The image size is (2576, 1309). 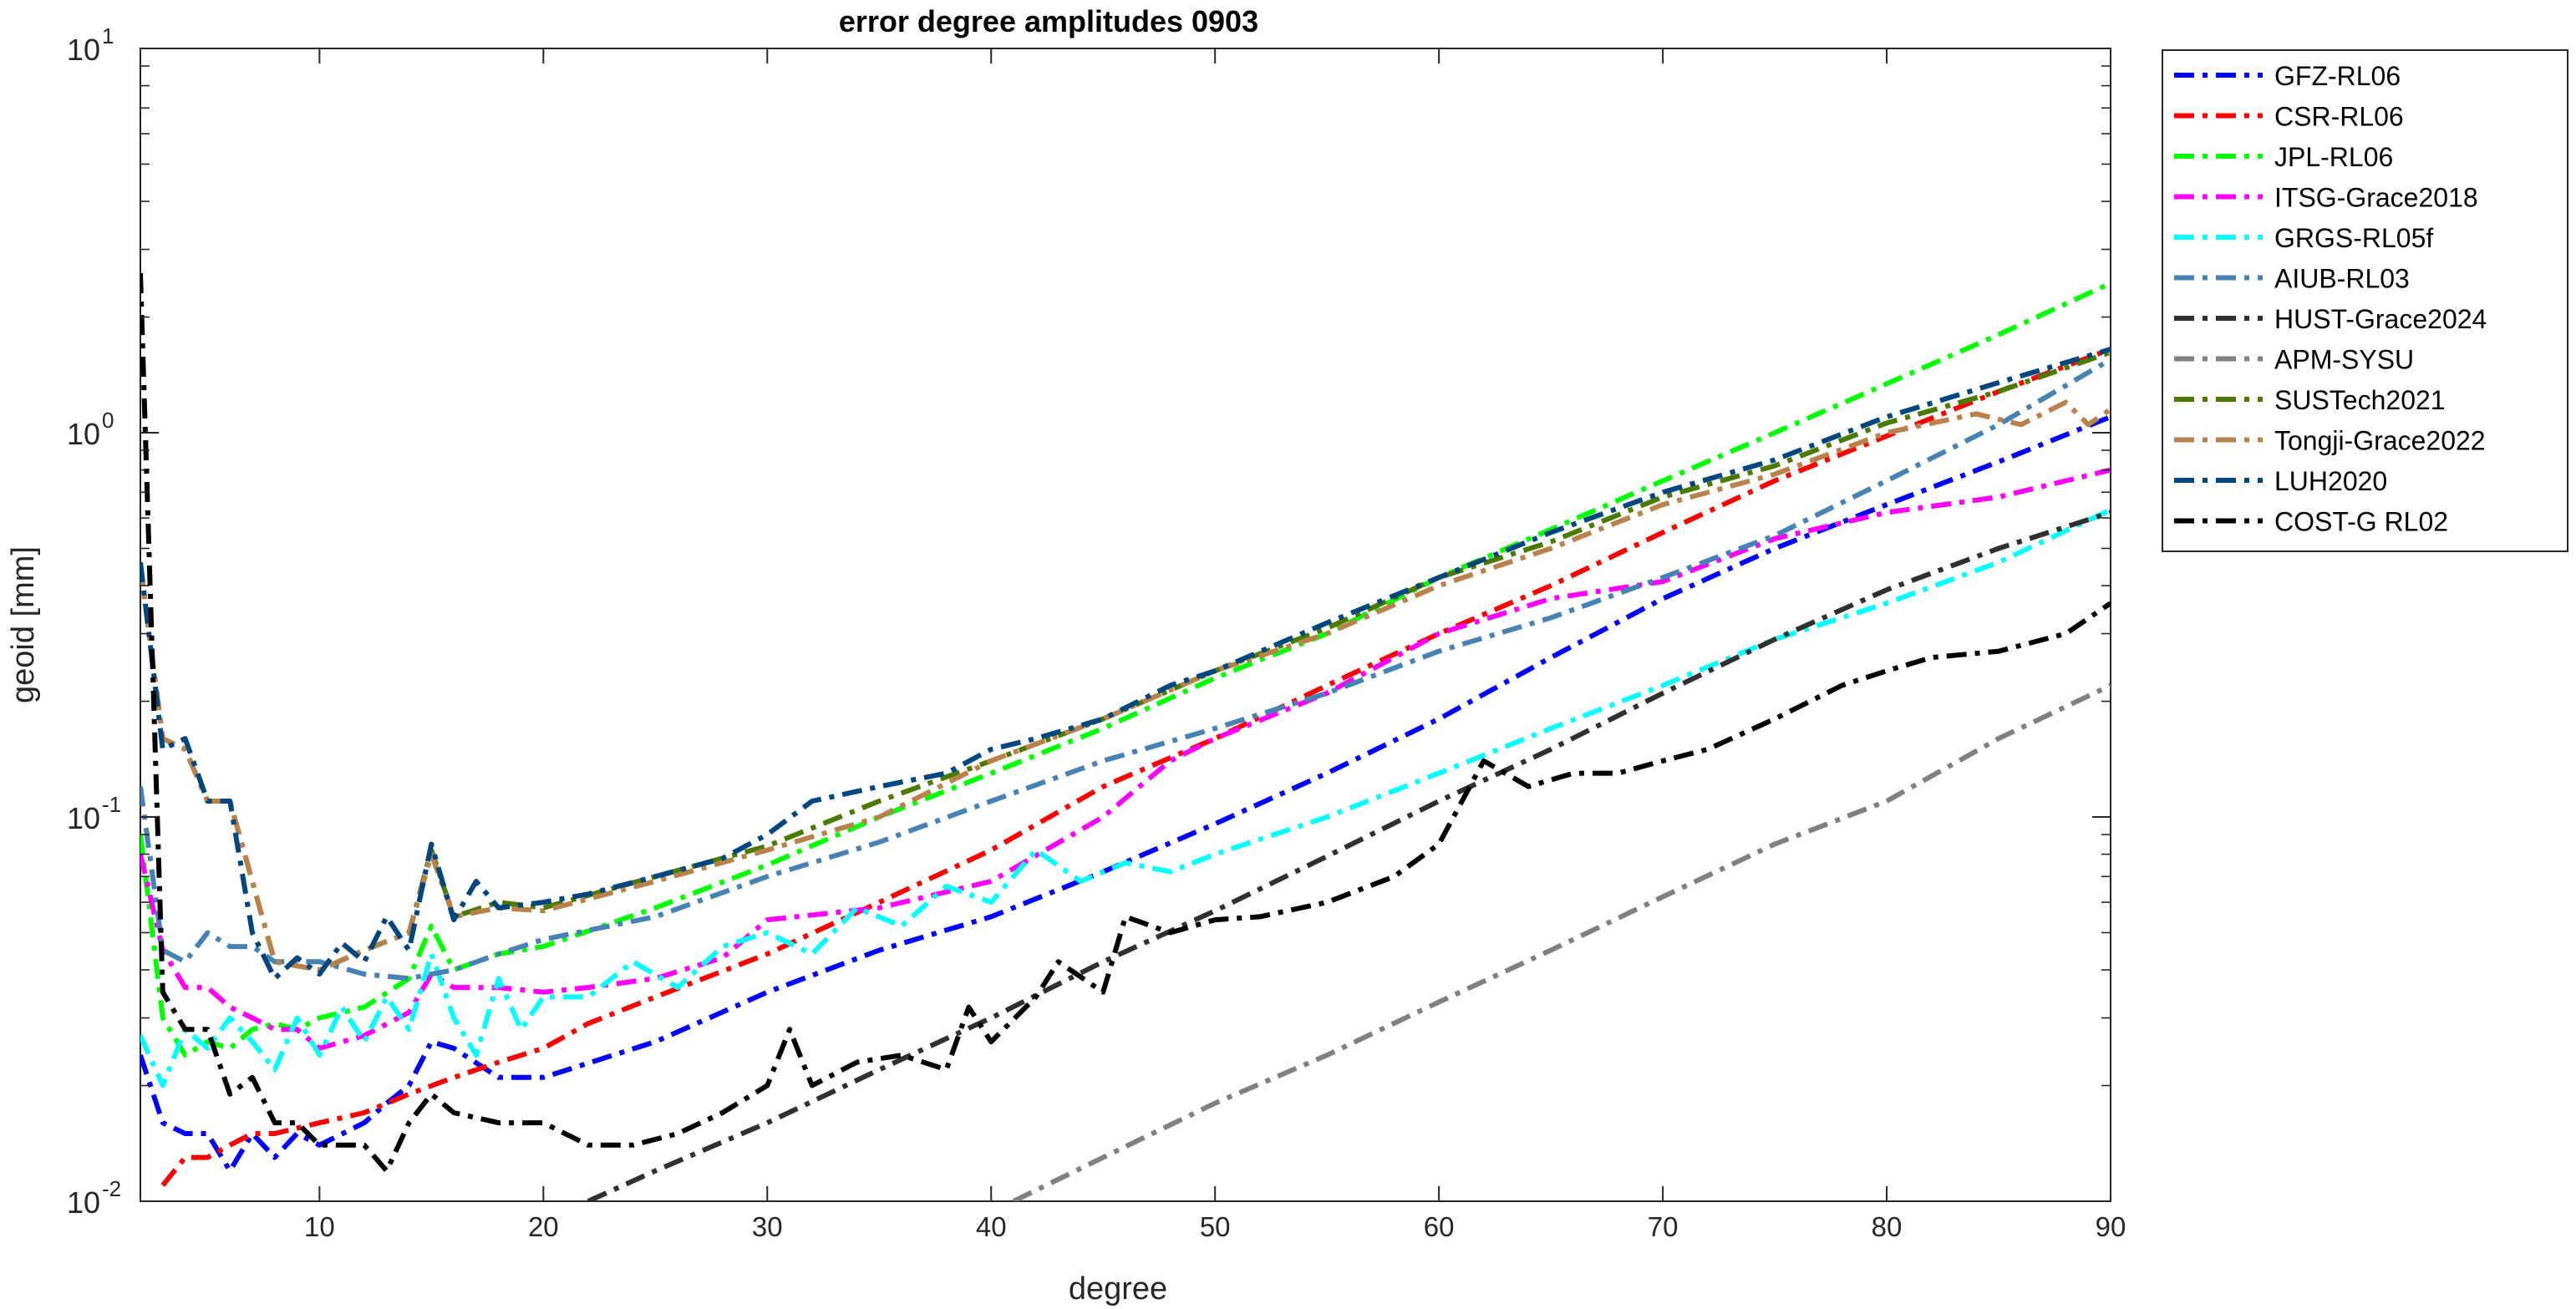 What do you see at coordinates (1215, 1226) in the screenshot?
I see `x-tick-label: 50` at bounding box center [1215, 1226].